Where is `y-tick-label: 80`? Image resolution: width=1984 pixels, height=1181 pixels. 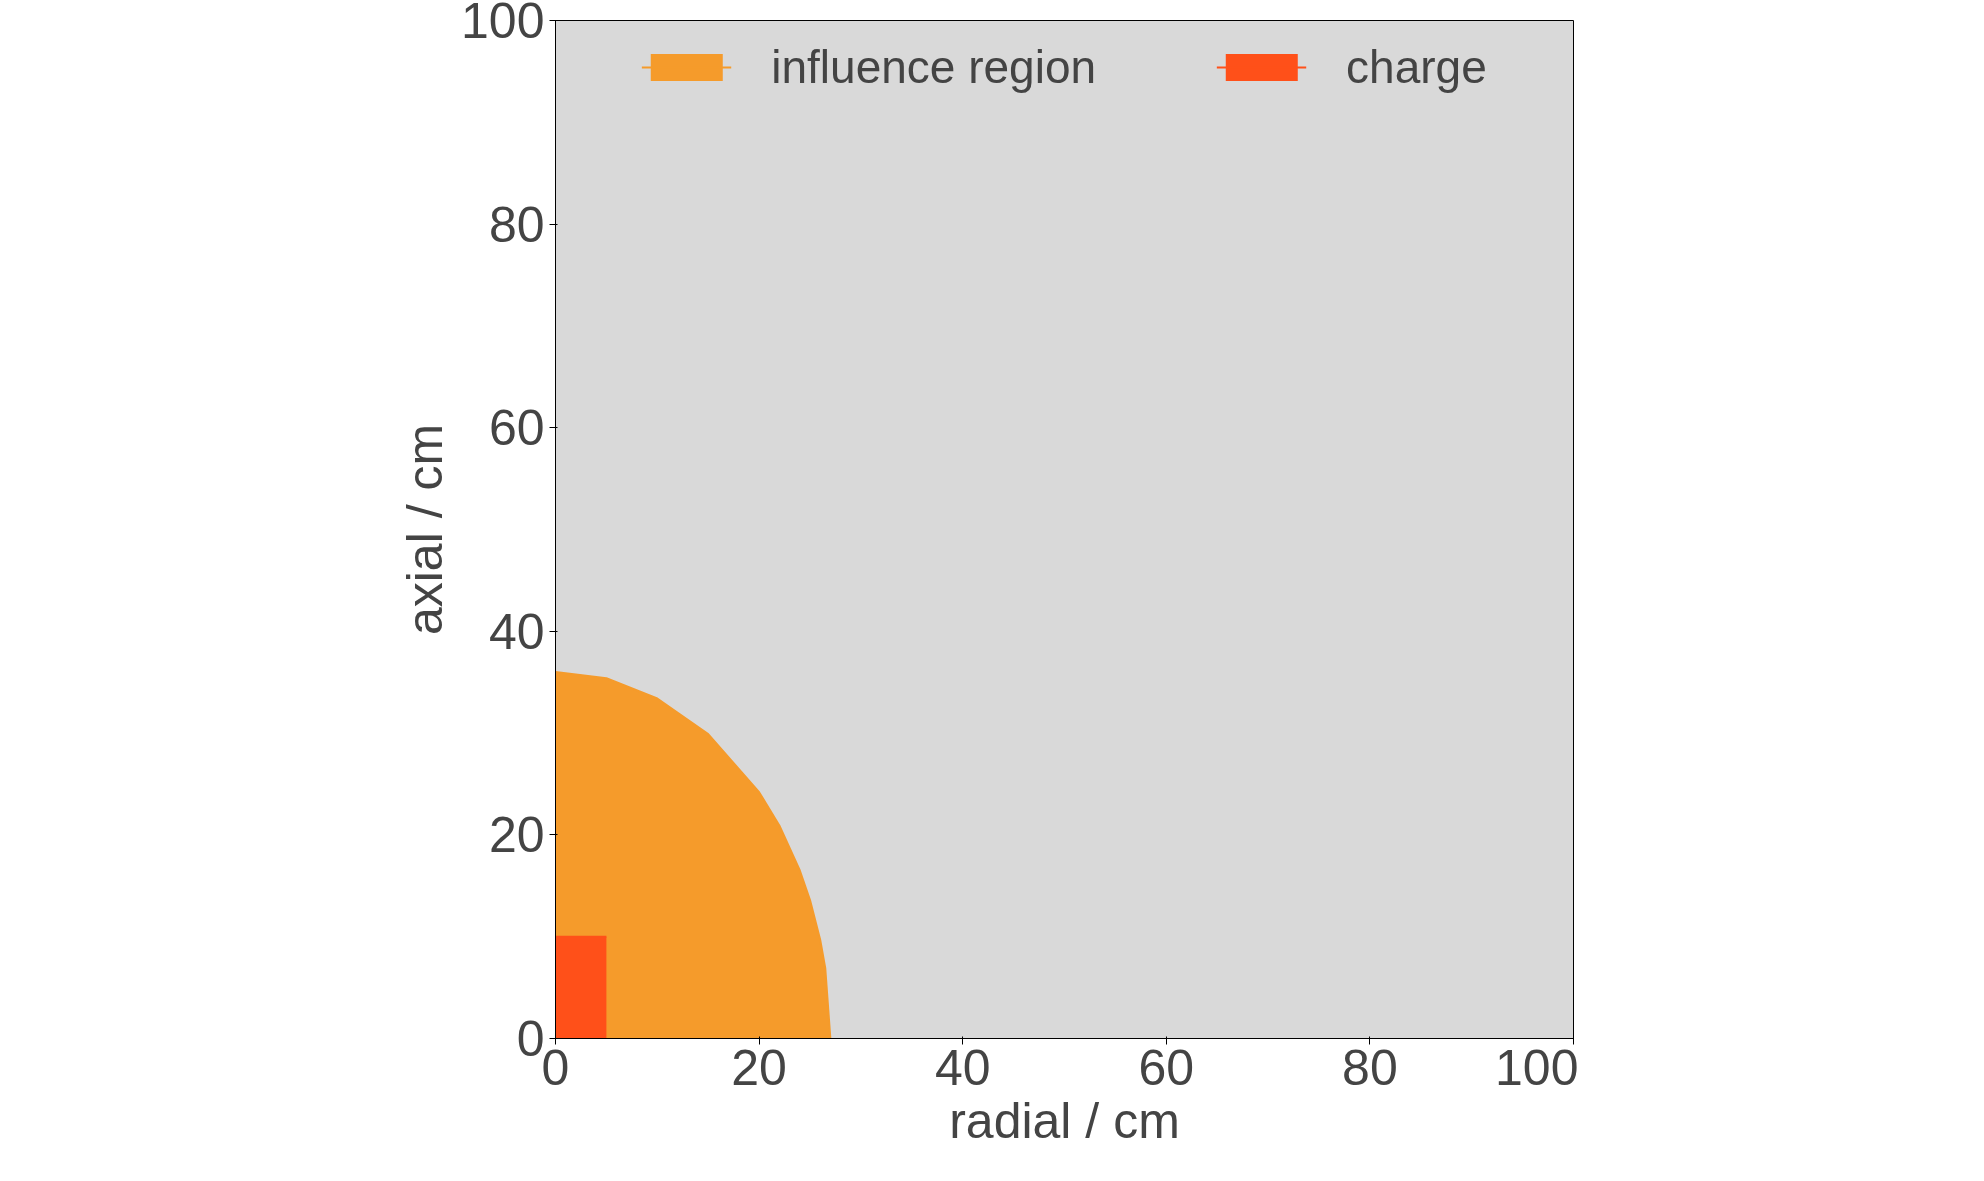
y-tick-label: 80 is located at coordinates (516, 224).